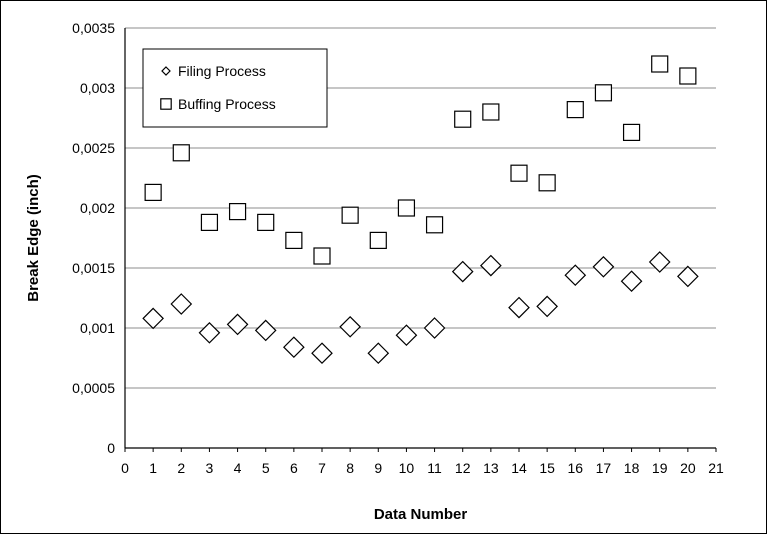  What do you see at coordinates (93, 268) in the screenshot?
I see `y-tick-label: 0,0015` at bounding box center [93, 268].